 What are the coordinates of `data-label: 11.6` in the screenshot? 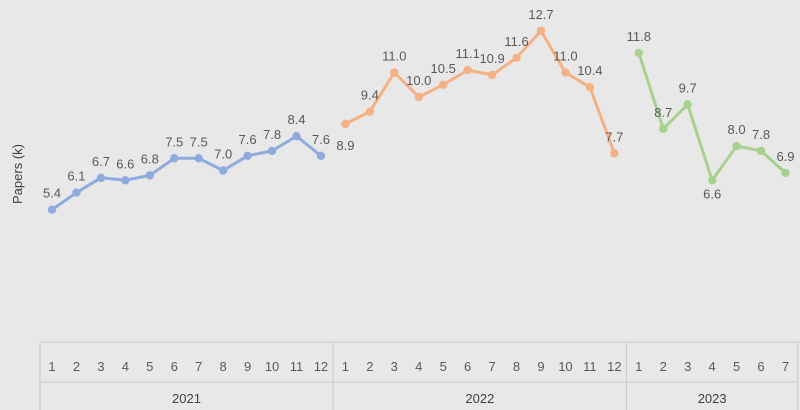 It's located at (516, 41).